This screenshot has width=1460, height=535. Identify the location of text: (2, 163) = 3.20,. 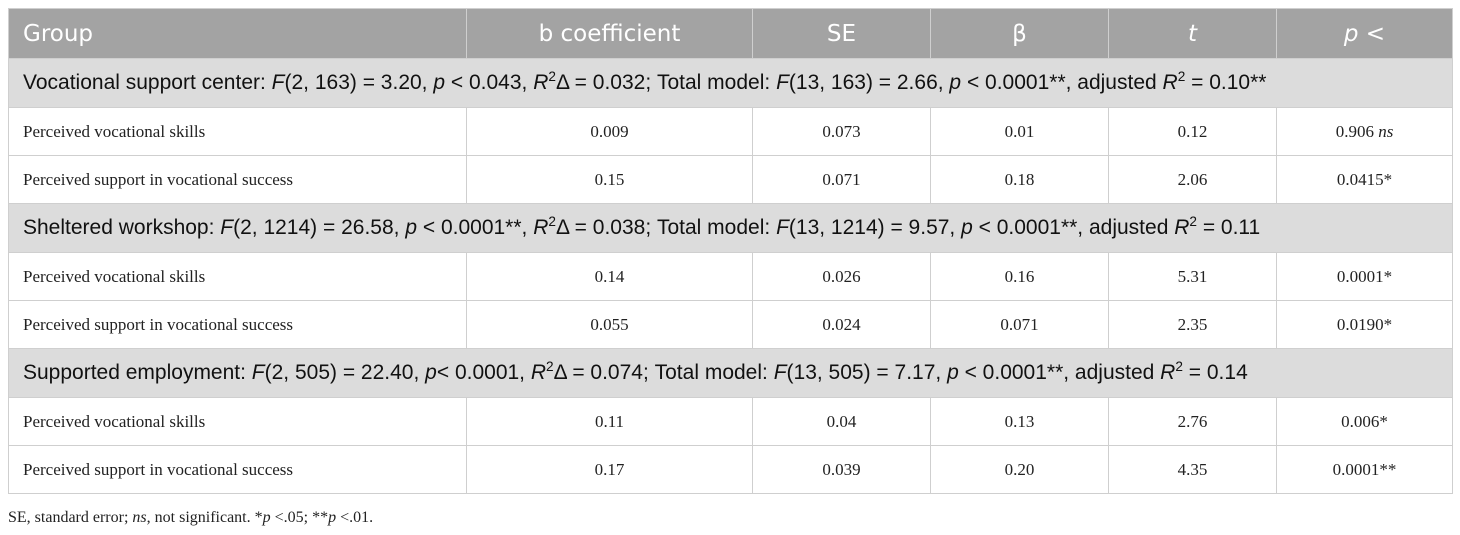
(359, 82).